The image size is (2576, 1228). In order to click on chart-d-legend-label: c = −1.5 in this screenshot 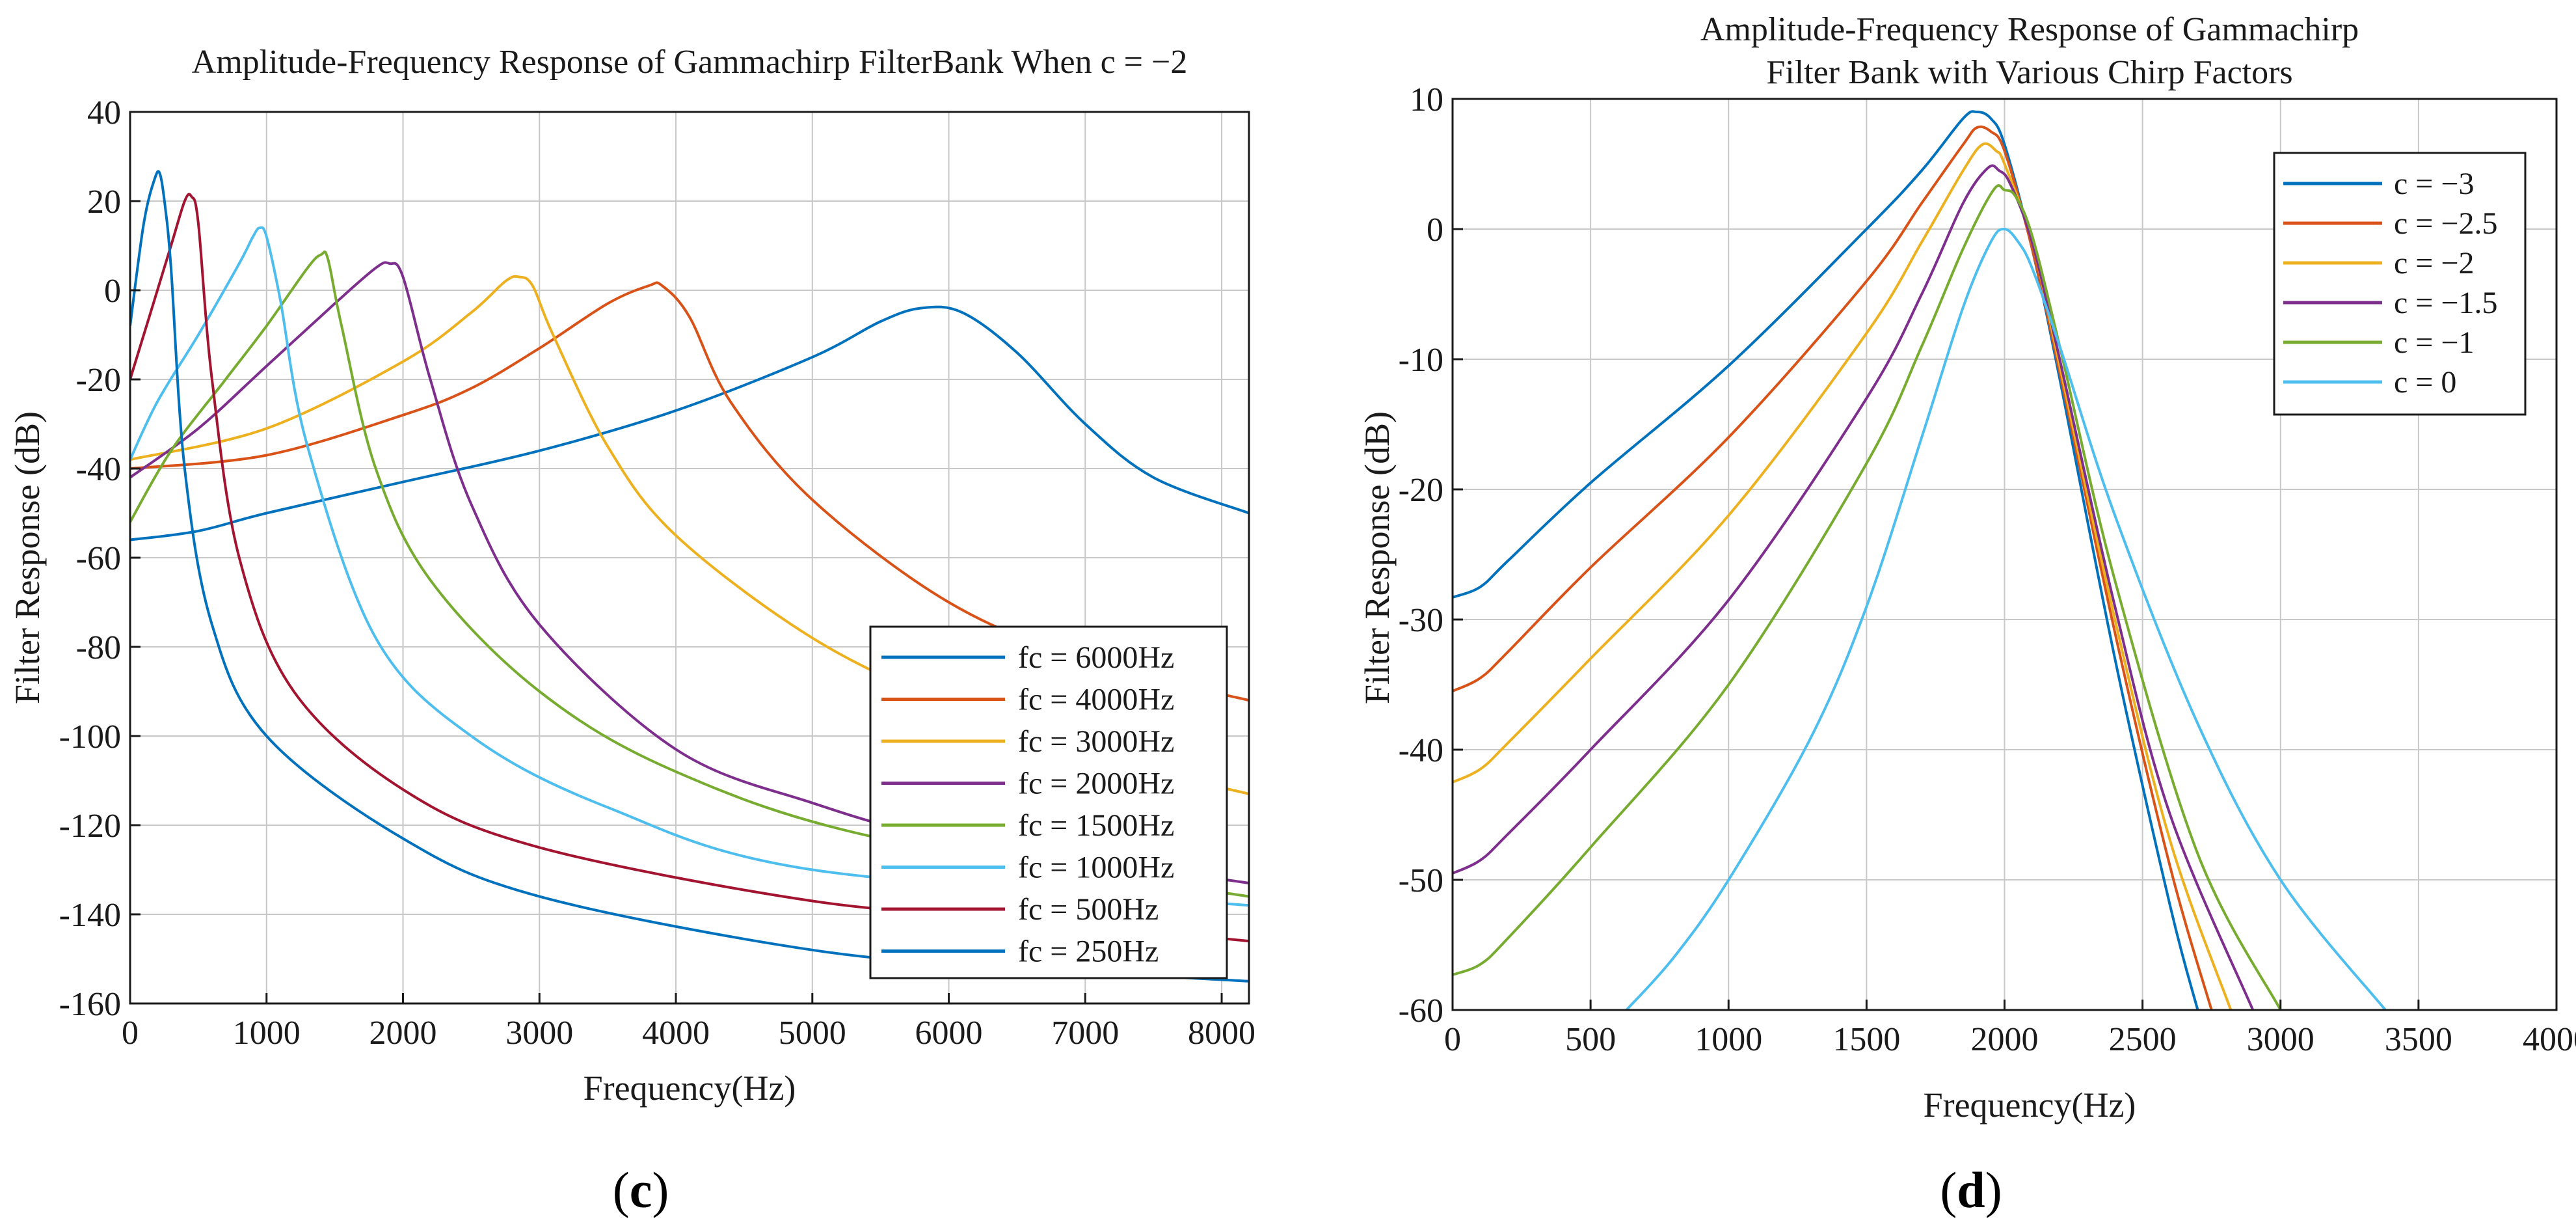, I will do `click(2445, 303)`.